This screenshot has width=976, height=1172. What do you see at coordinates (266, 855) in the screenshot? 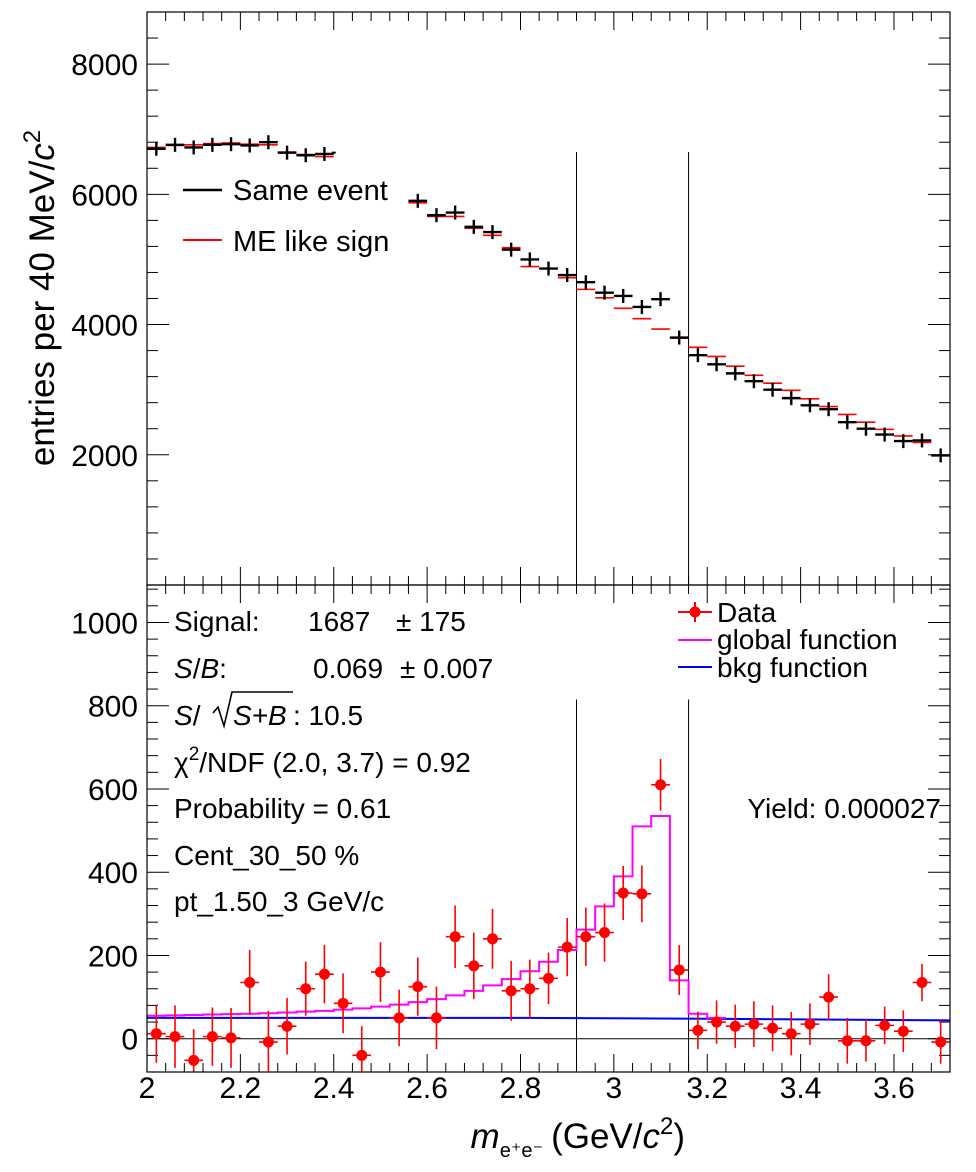
I see `centrality-text: Cent_30_50 %` at bounding box center [266, 855].